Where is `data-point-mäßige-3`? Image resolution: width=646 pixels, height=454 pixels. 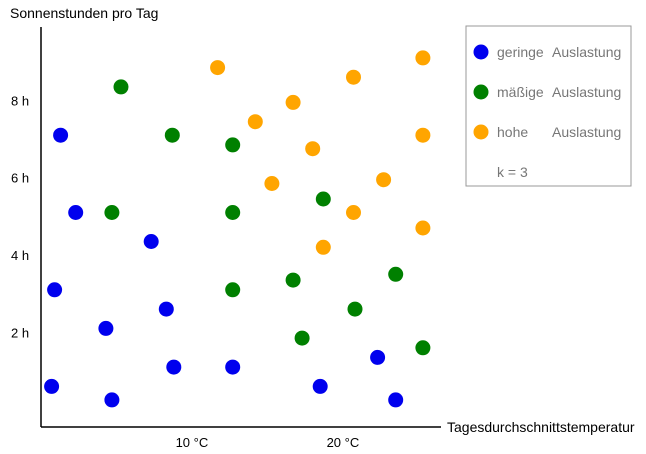
data-point-mäßige-3 is located at coordinates (112, 212).